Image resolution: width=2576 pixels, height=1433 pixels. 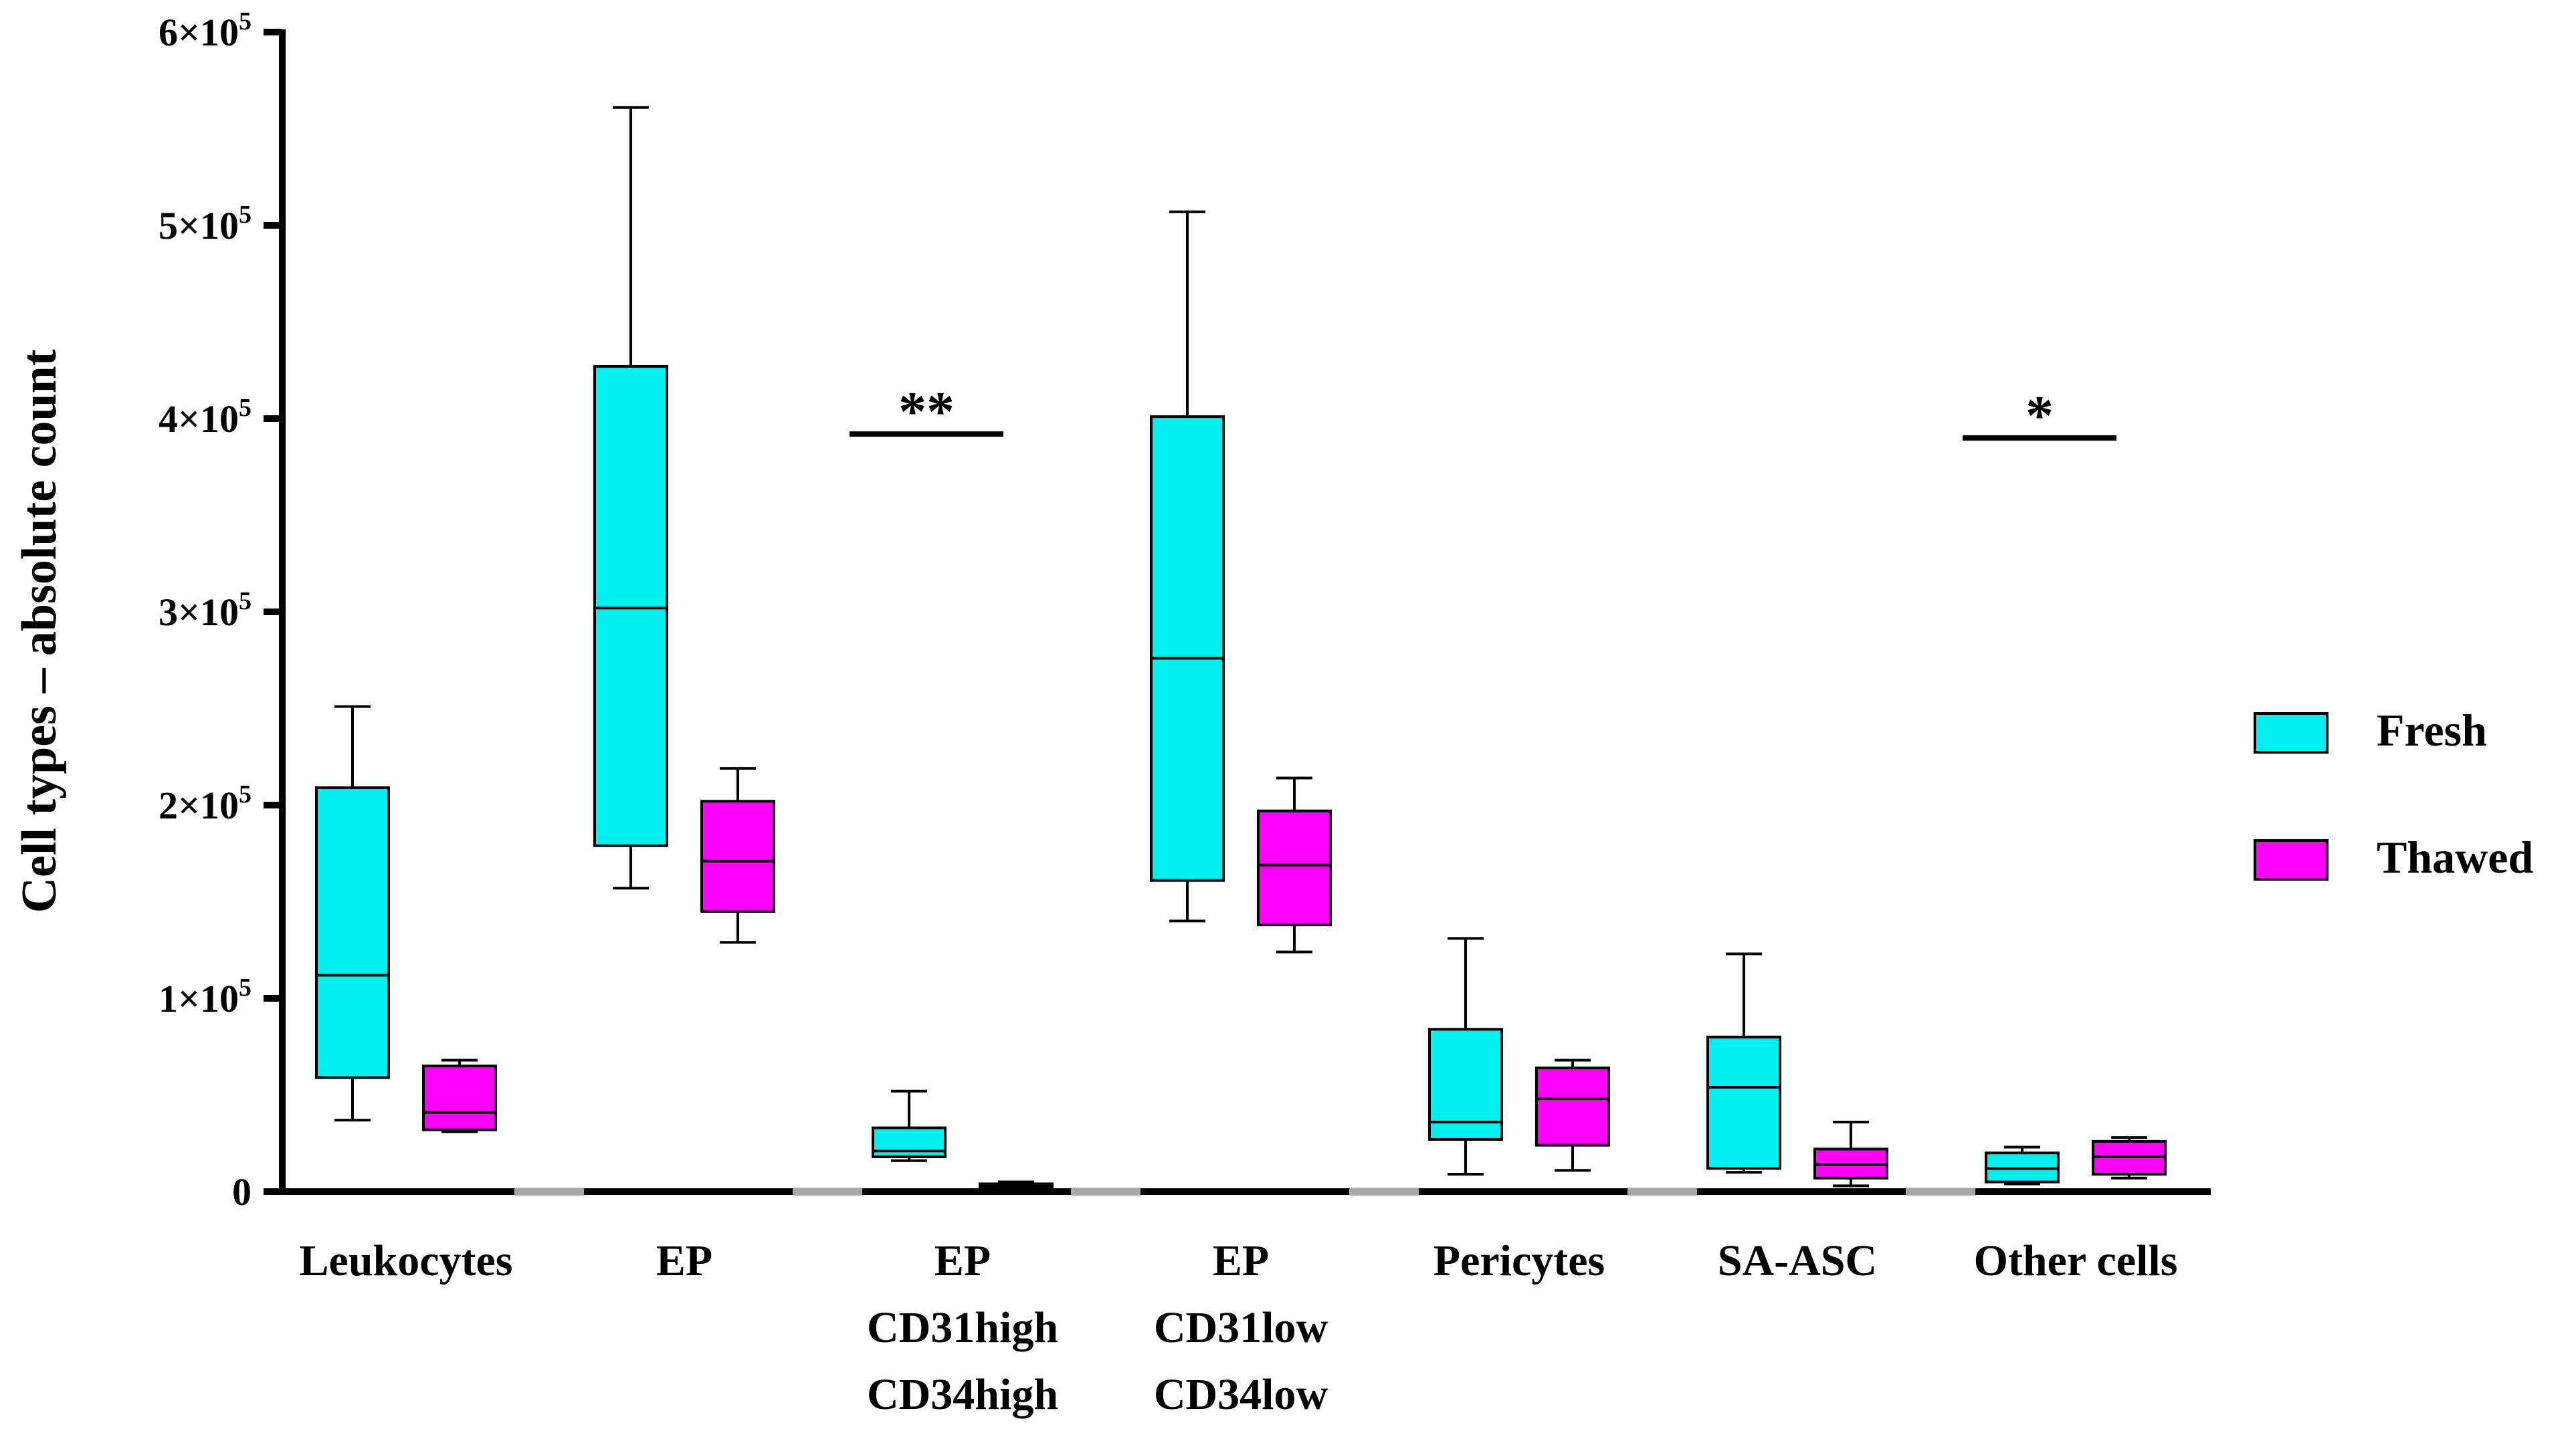 What do you see at coordinates (205, 804) in the screenshot?
I see `y-tick-label: 2×10⁵` at bounding box center [205, 804].